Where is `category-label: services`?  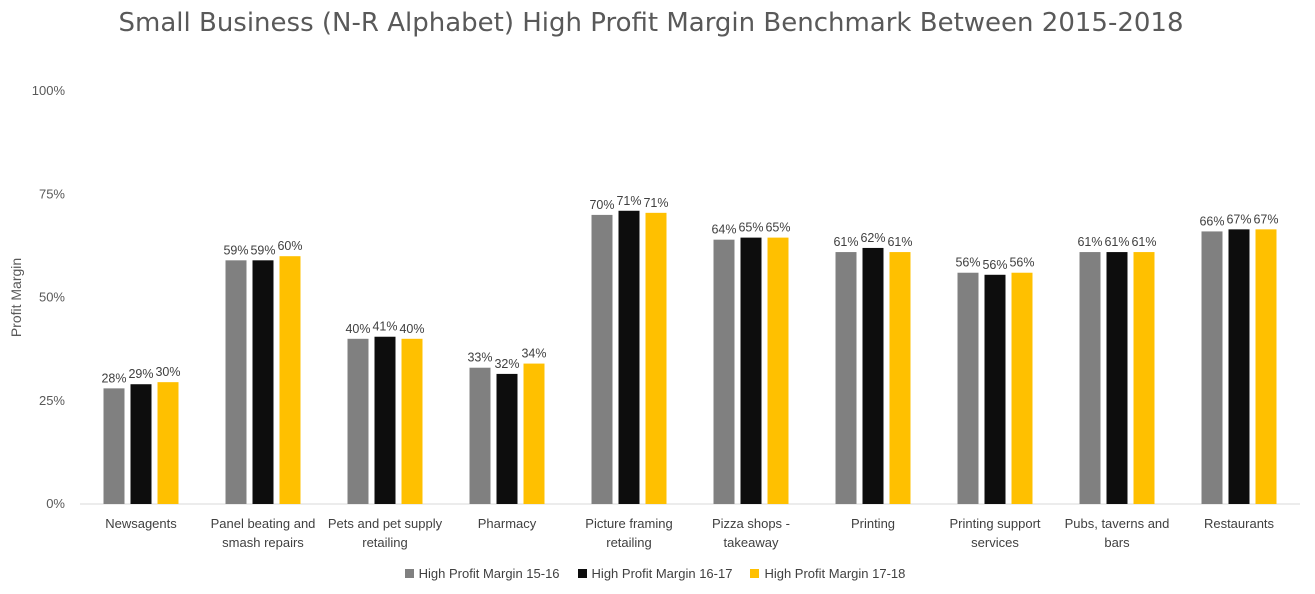 category-label: services is located at coordinates (995, 542).